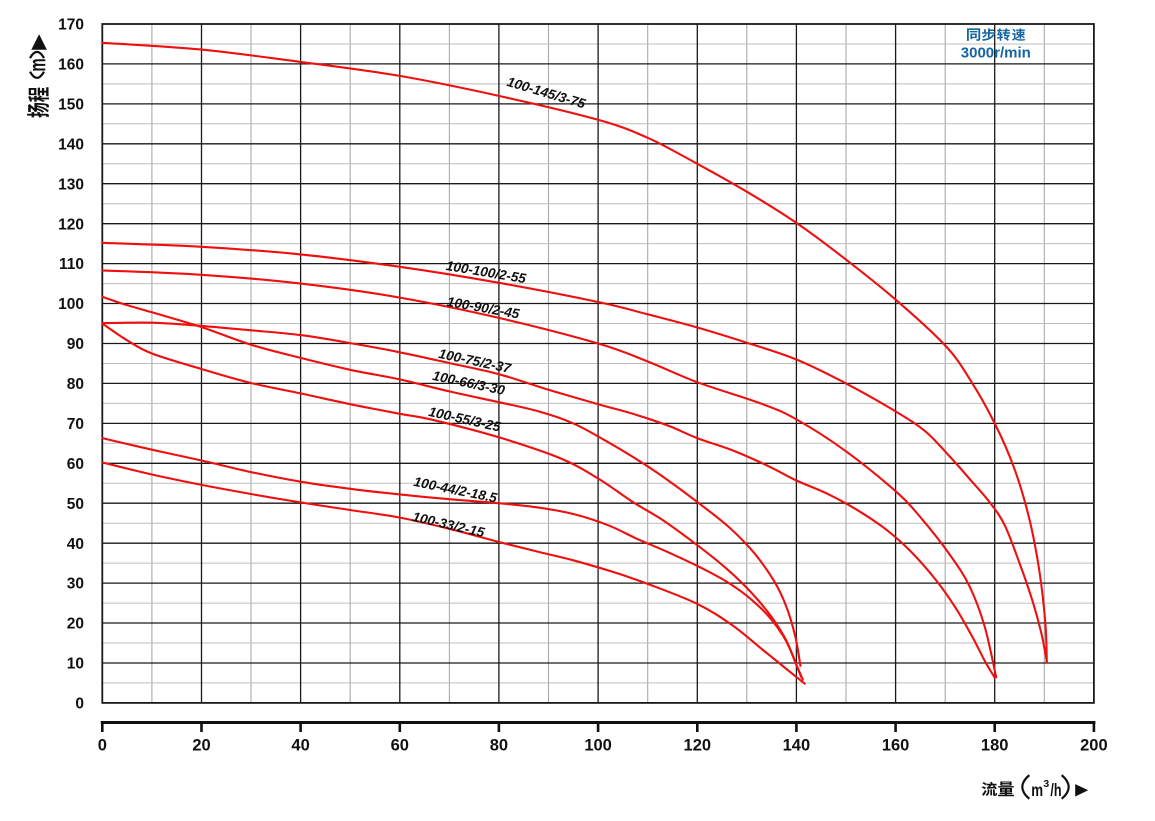 This screenshot has width=1155, height=821. Describe the element at coordinates (1094, 746) in the screenshot. I see `svg-text: 200` at that location.